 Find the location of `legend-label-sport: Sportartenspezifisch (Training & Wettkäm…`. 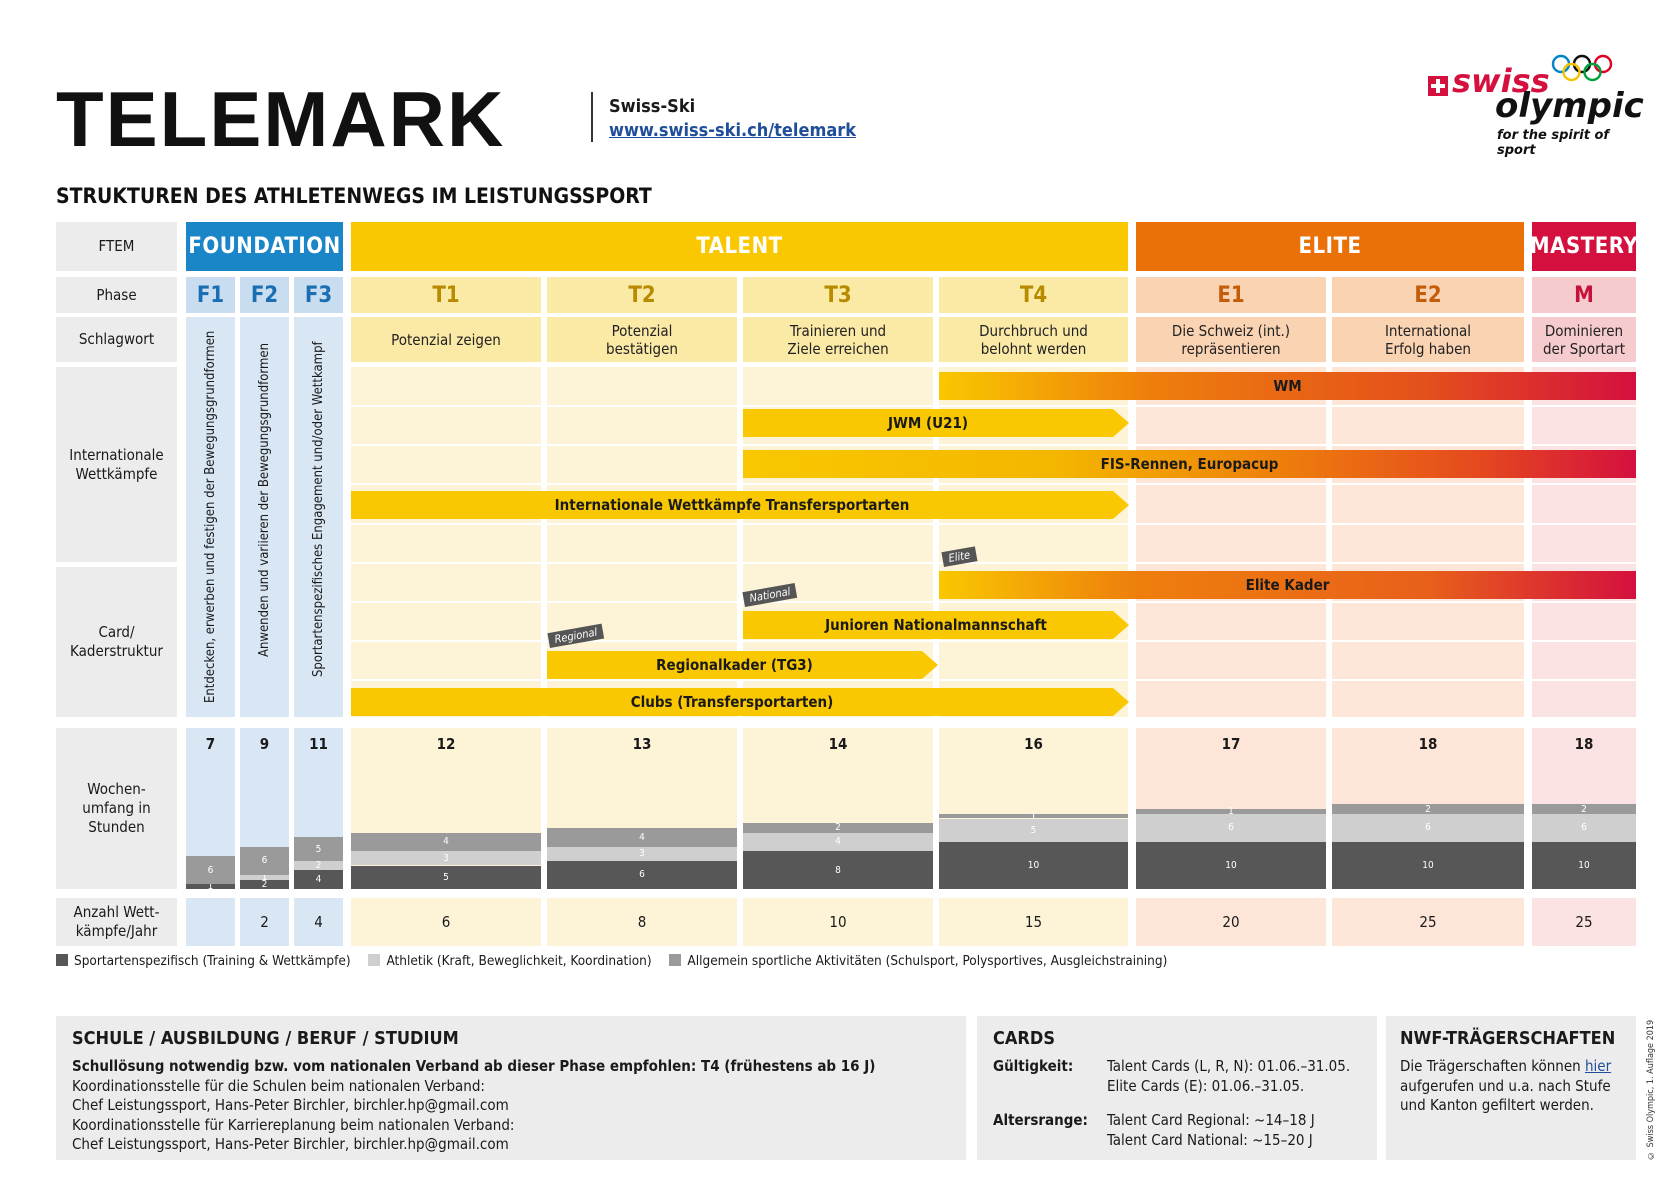

legend-label-sport: Sportartenspezifisch (Training & Wettkäm… is located at coordinates (212, 961).